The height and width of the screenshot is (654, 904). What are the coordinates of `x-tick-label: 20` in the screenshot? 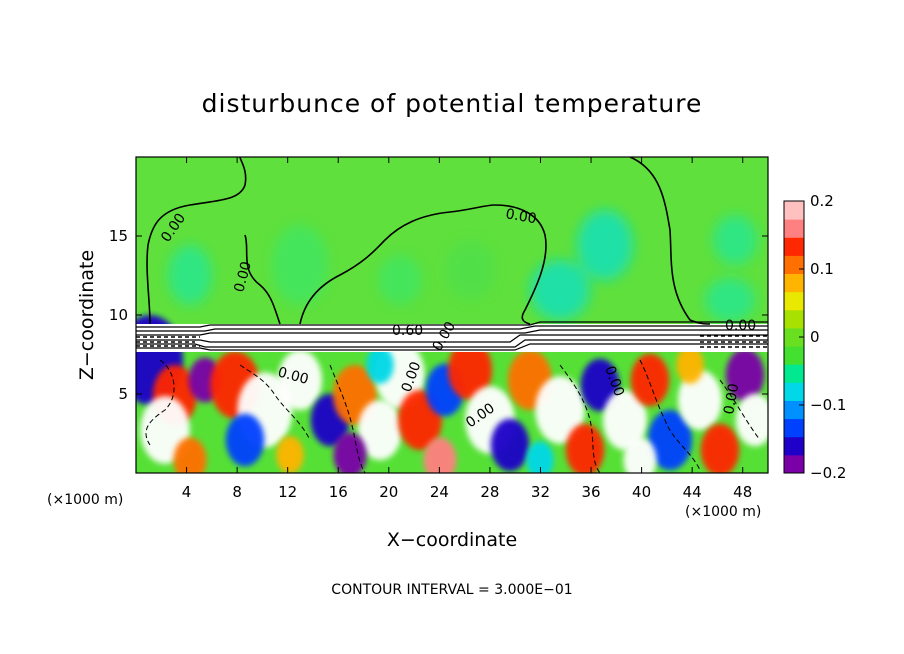 It's located at (388, 492).